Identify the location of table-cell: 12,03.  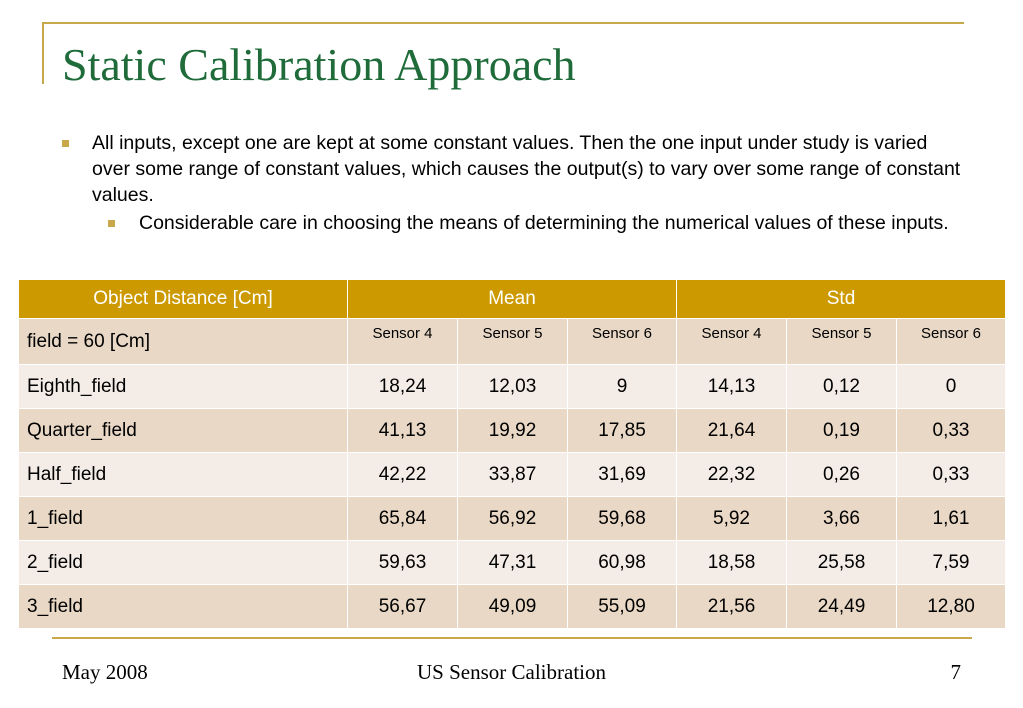
(512, 386).